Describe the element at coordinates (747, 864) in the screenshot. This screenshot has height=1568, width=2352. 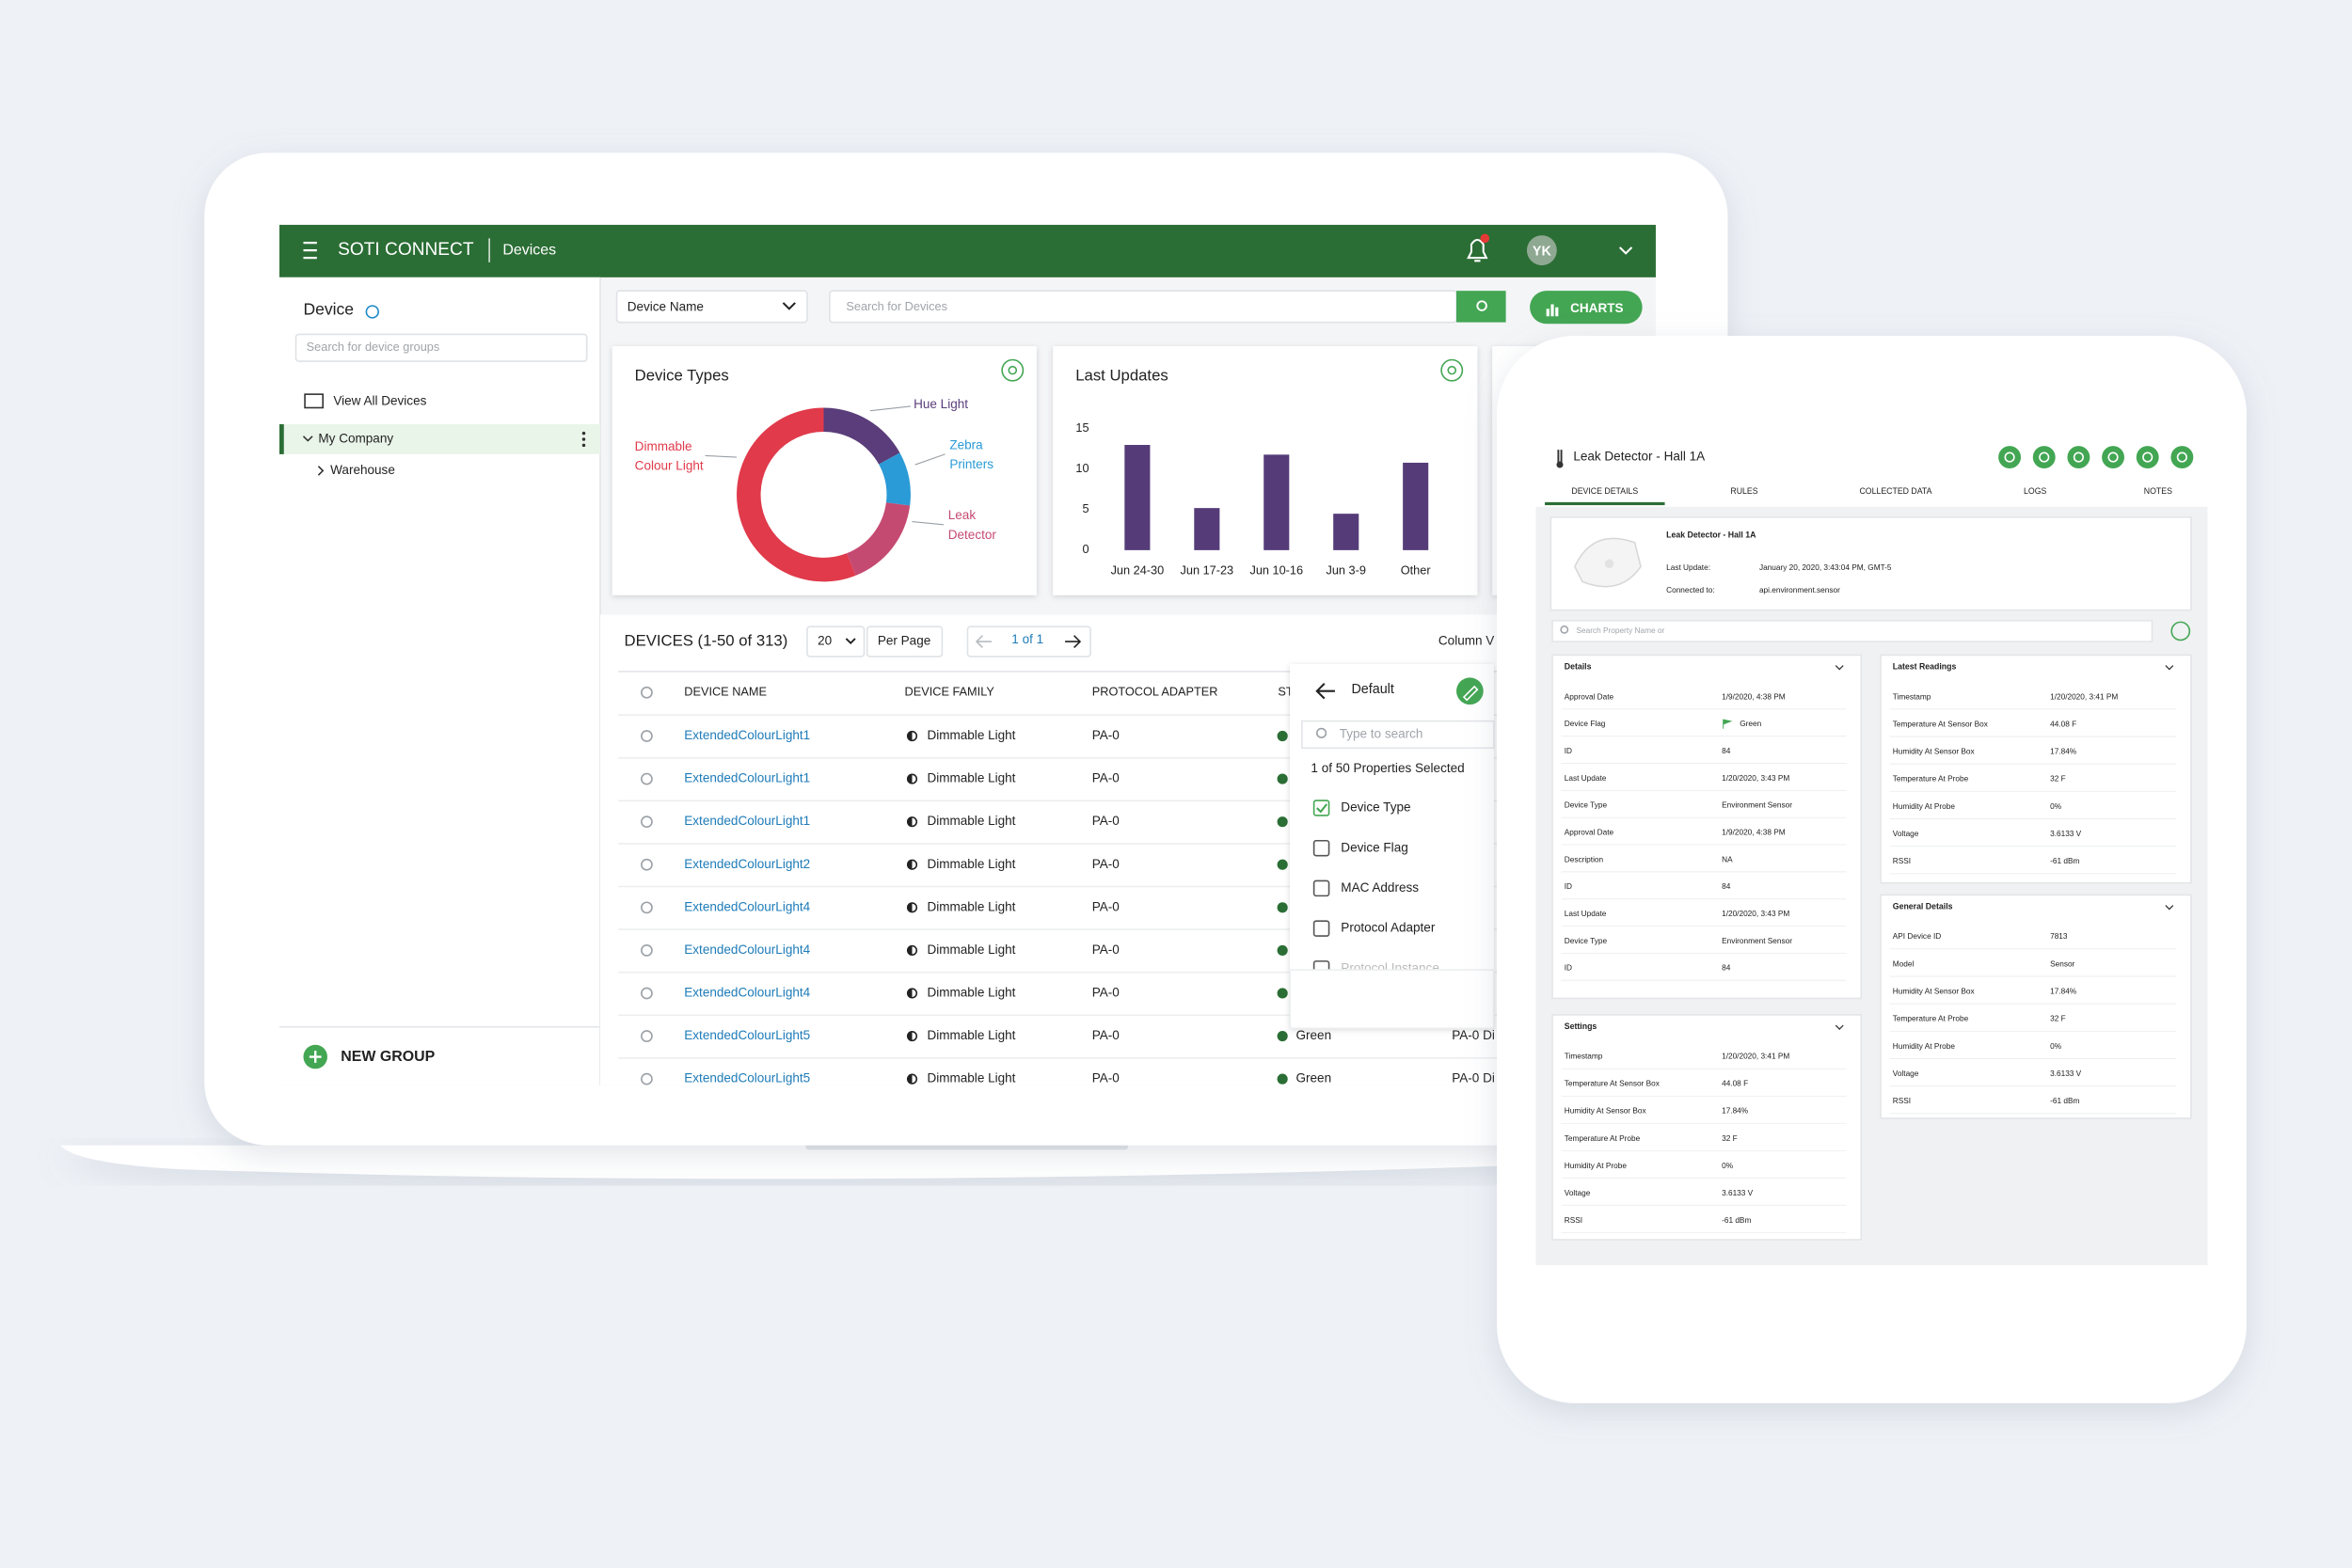
I see `device-link: ExtendedColourLight2` at that location.